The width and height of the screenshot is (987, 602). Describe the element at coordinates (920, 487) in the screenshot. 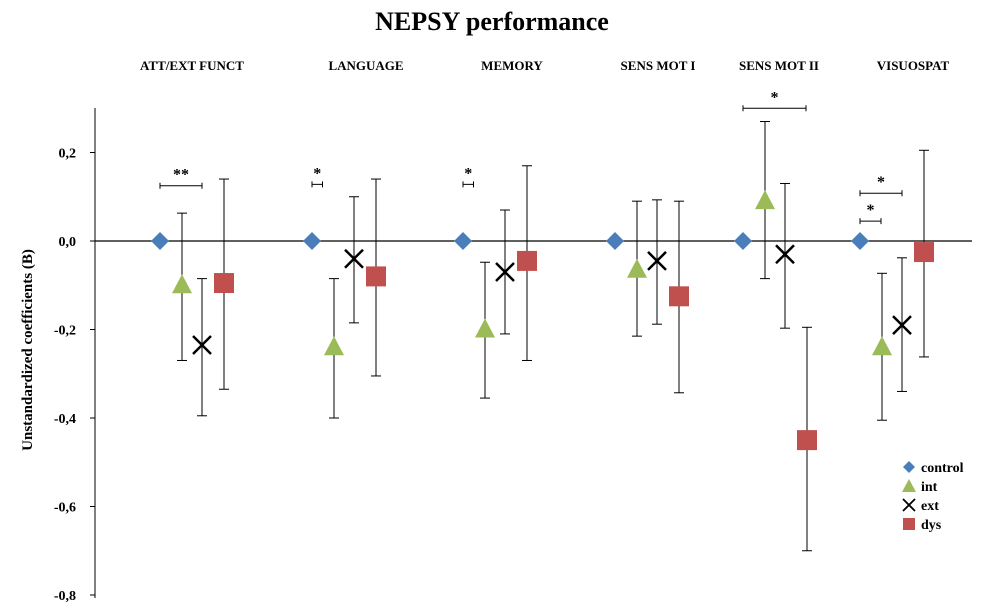

I see `legend-item-int: int` at that location.